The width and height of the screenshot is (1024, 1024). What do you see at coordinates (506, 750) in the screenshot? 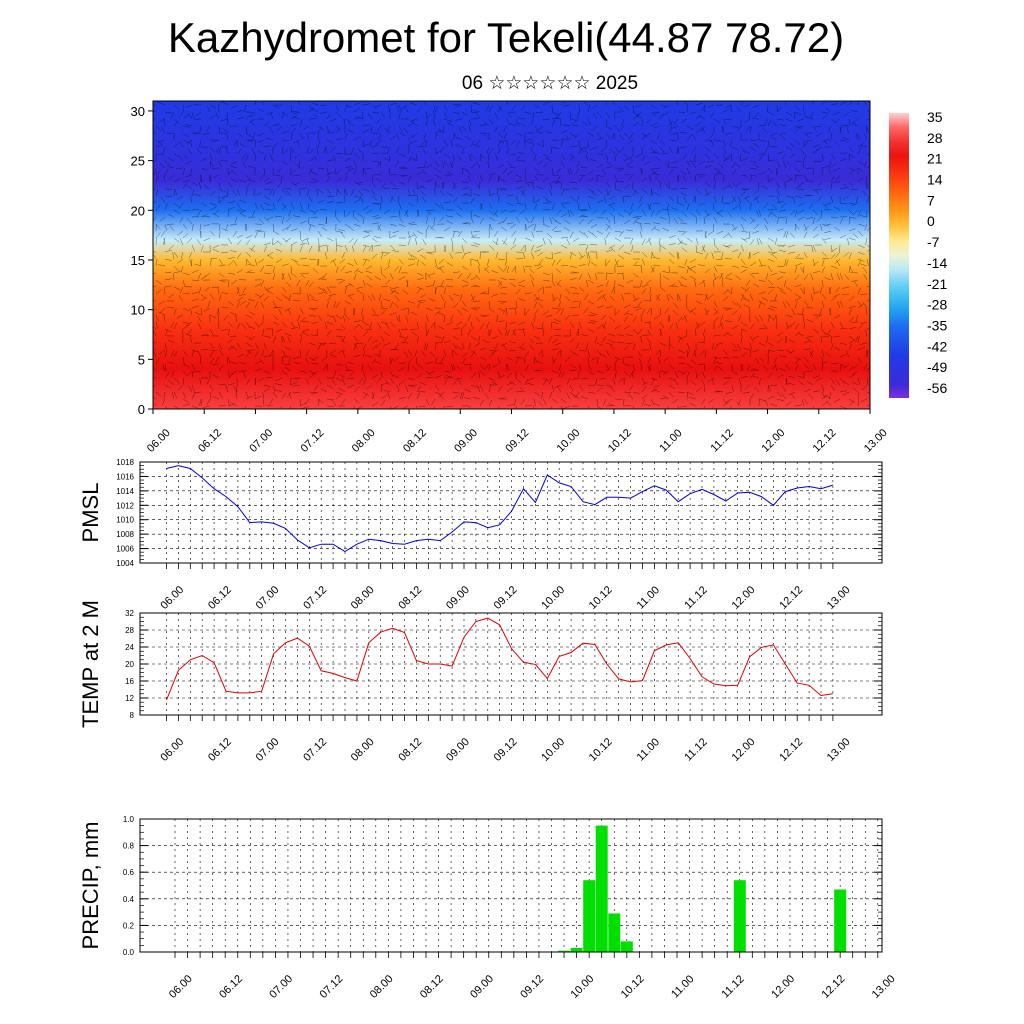
I see `xtick-label: 09.12` at bounding box center [506, 750].